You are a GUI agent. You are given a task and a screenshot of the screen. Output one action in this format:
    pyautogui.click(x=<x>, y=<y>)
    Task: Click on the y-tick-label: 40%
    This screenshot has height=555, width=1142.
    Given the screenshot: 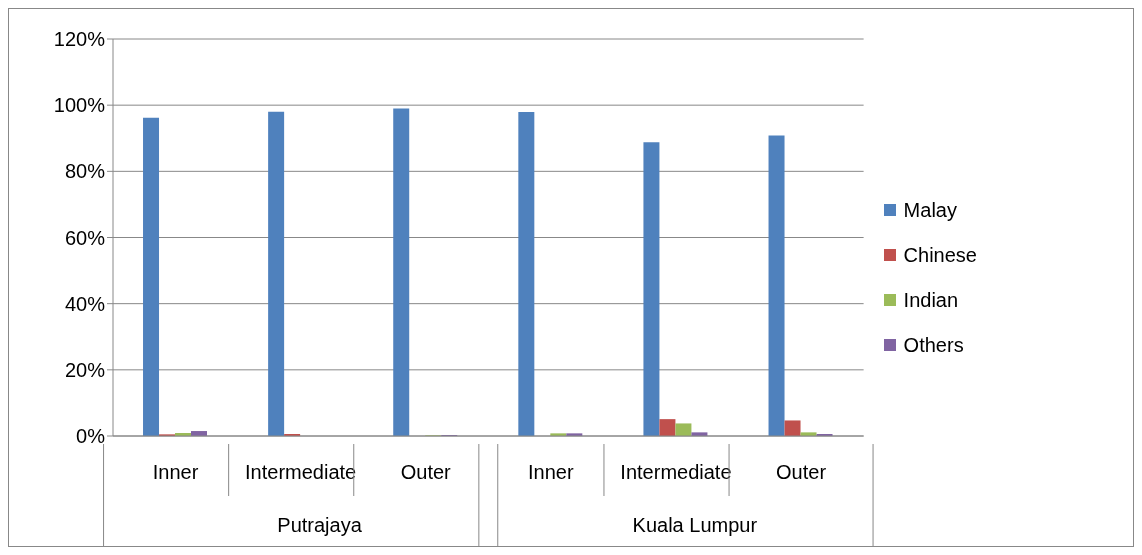 What is the action you would take?
    pyautogui.click(x=85, y=303)
    